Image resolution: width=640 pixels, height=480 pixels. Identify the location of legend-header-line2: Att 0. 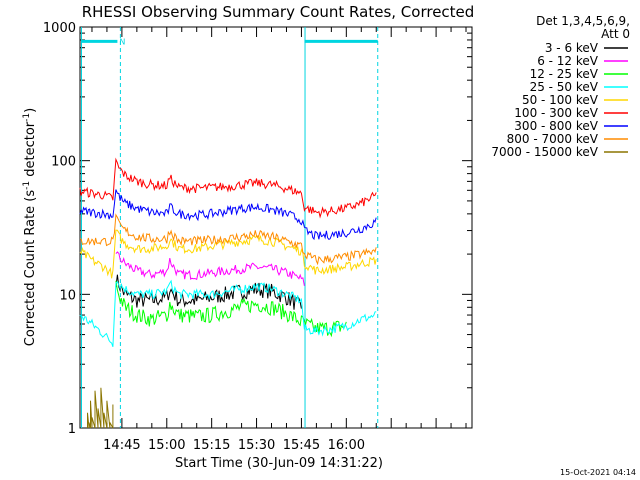
(615, 34).